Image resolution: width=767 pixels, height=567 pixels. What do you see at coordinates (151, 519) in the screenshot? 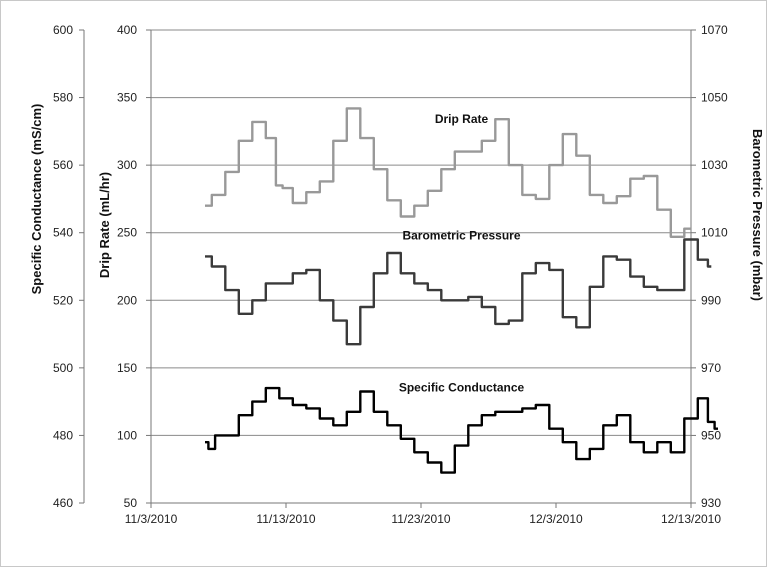
I see `tick-label-x: 11/3/2010` at bounding box center [151, 519].